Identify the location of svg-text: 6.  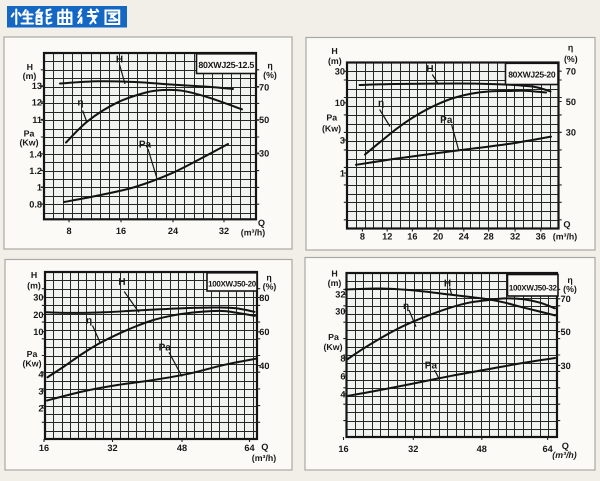
(342, 376).